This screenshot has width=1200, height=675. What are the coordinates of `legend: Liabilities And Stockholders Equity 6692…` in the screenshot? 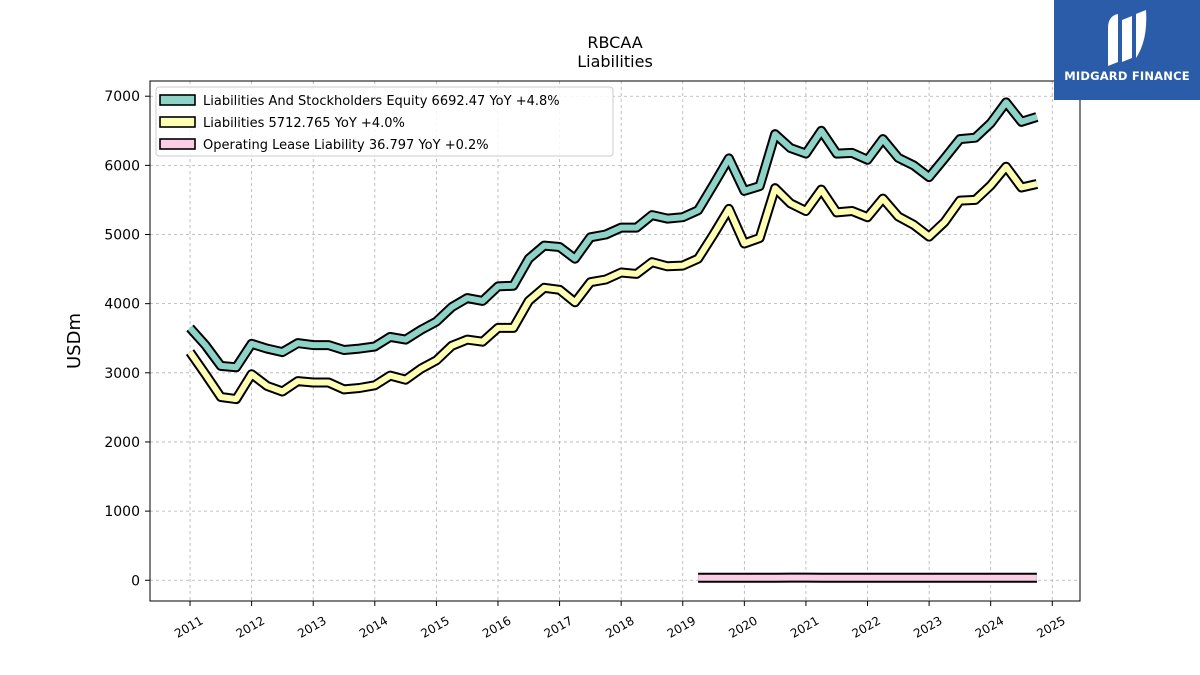 It's located at (384, 121).